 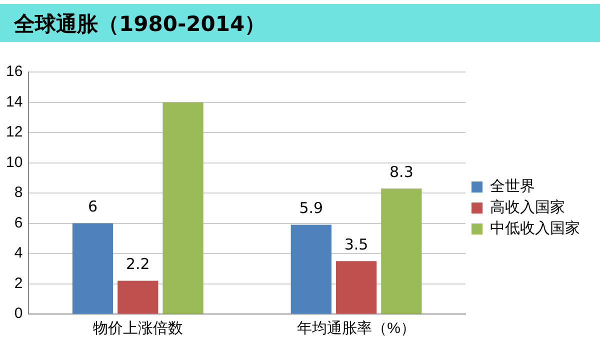 What do you see at coordinates (18, 223) in the screenshot?
I see `y-tick-label: 6` at bounding box center [18, 223].